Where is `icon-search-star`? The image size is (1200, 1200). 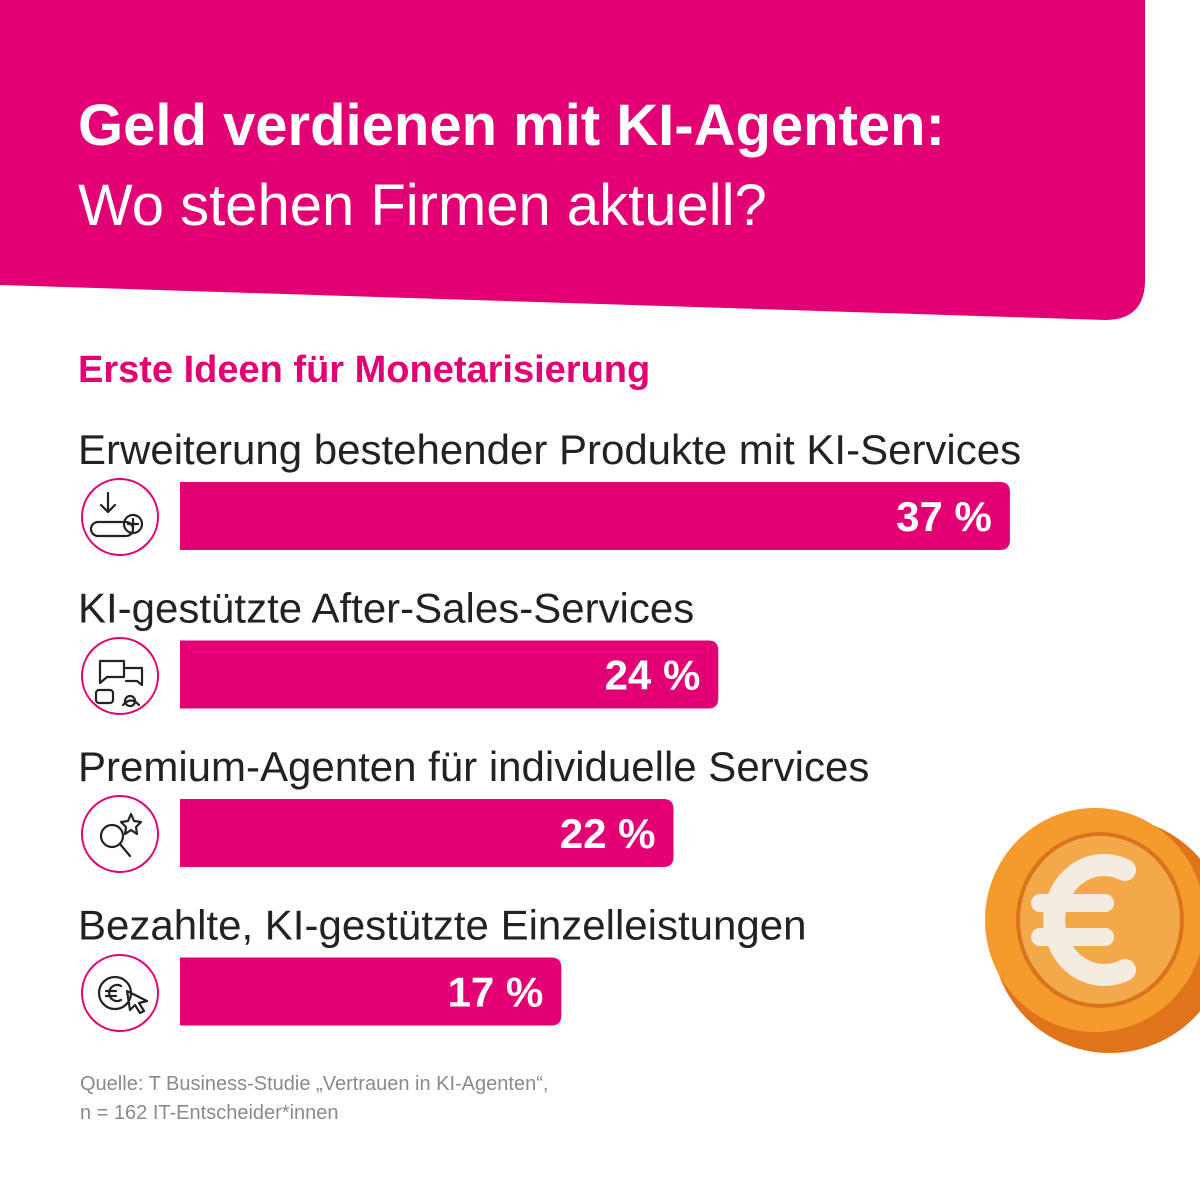
icon-search-star is located at coordinates (120, 834).